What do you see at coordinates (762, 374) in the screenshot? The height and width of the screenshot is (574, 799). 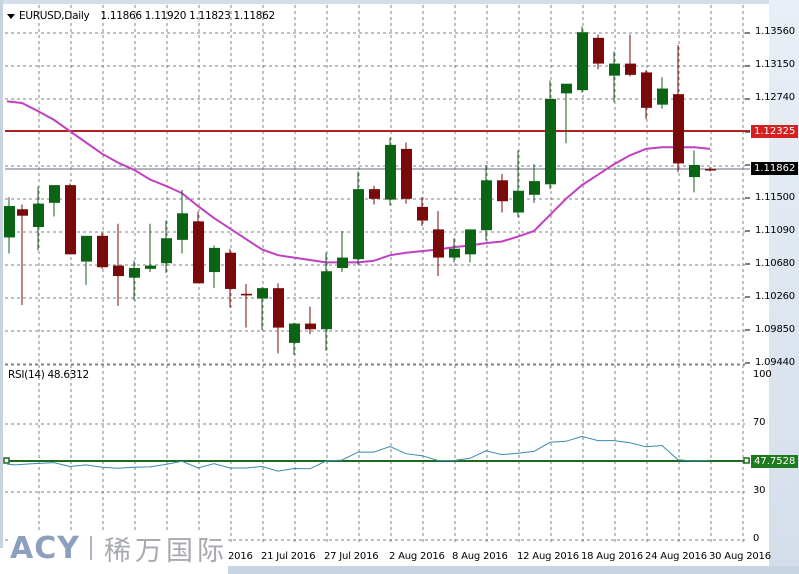 I see `rsi-axis-label: 100` at bounding box center [762, 374].